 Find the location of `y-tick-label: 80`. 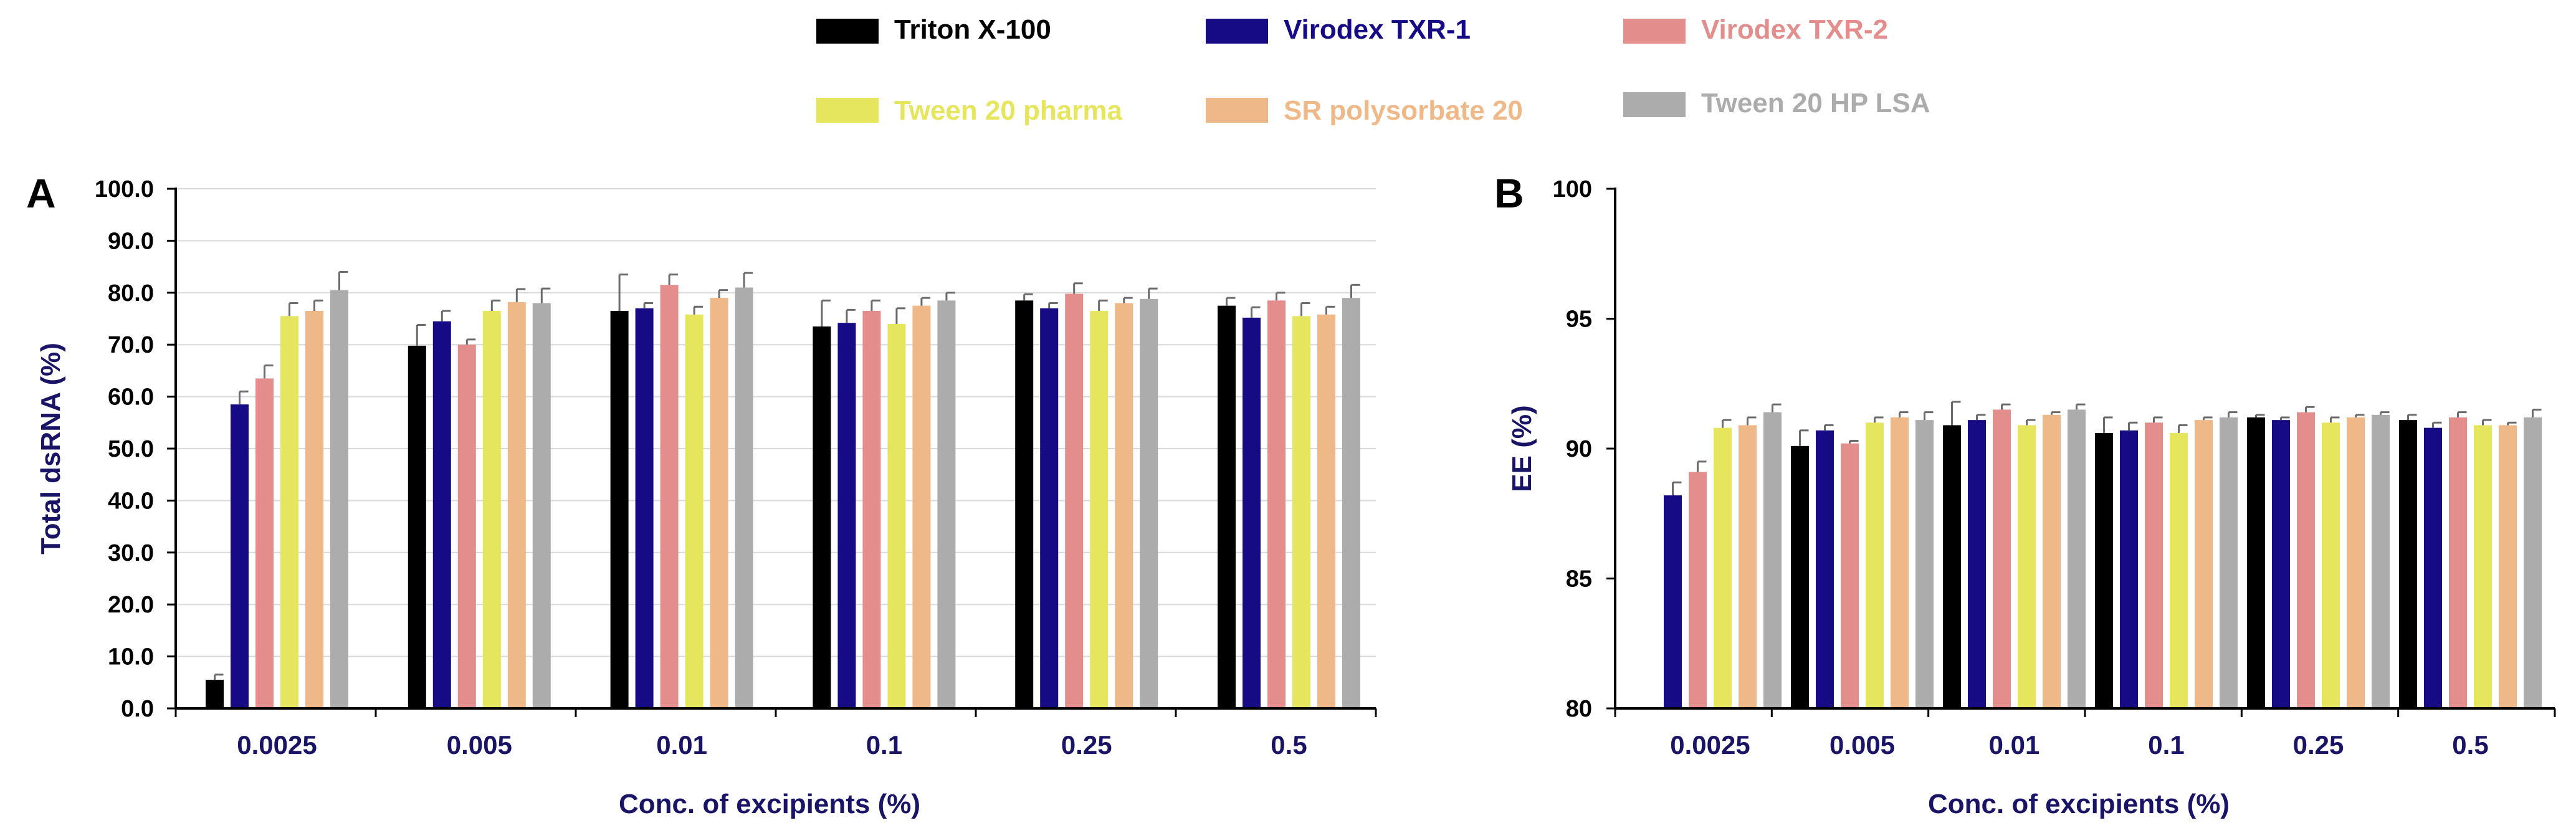

y-tick-label: 80 is located at coordinates (1579, 709).